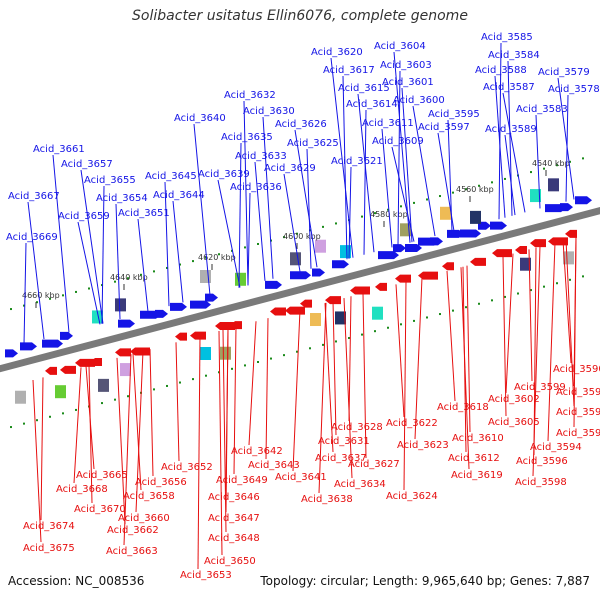 This screenshot has height=600, width=600. I want to click on forward-gene-label: Acid_3657, so click(87, 164).